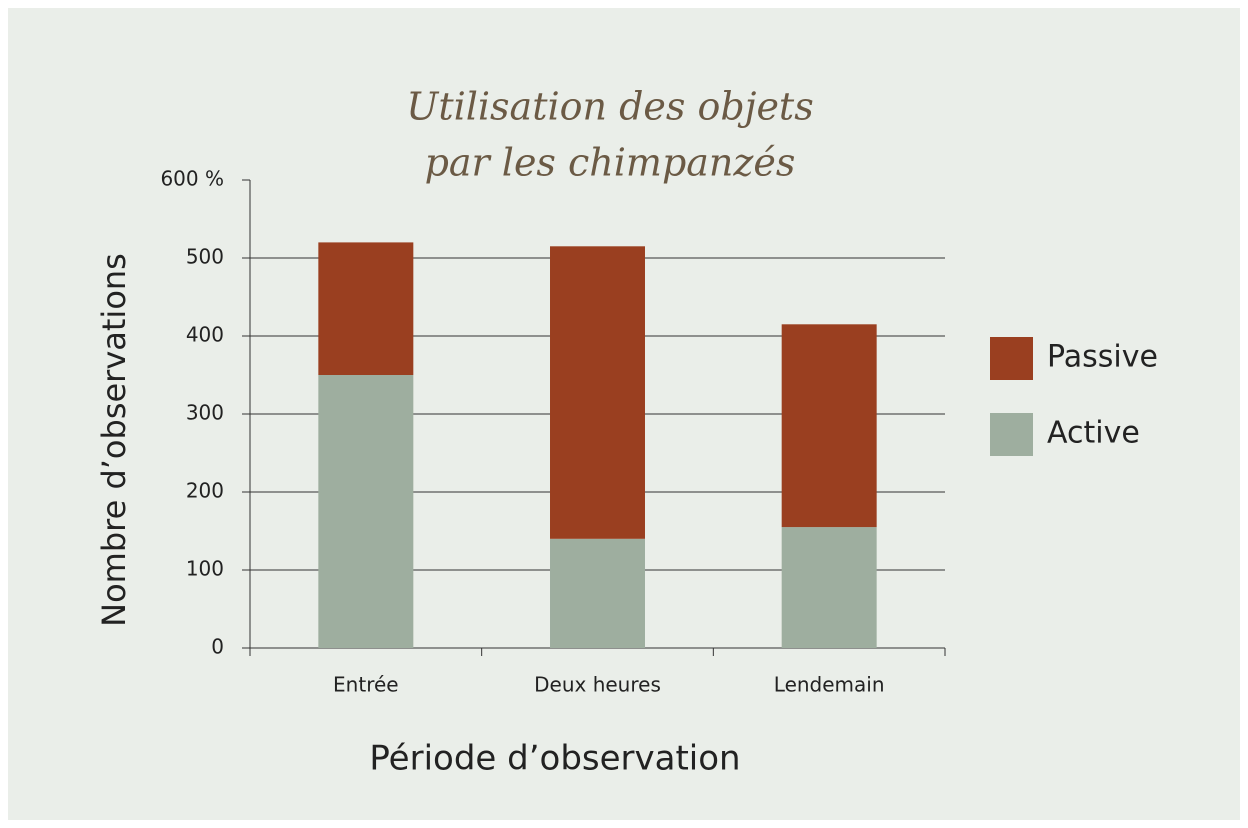 The height and width of the screenshot is (828, 1248). Describe the element at coordinates (205, 335) in the screenshot. I see `y-tick-label: 400` at that location.